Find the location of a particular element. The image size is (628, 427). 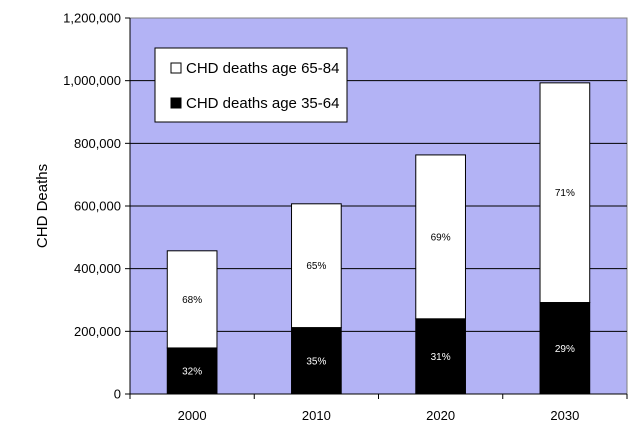

y-axis-label: CHD Deaths is located at coordinates (42, 206).